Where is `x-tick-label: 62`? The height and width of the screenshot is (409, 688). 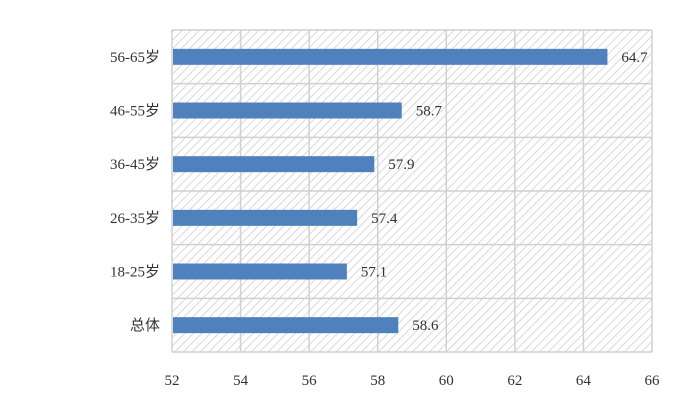
x-tick-label: 62 is located at coordinates (514, 381).